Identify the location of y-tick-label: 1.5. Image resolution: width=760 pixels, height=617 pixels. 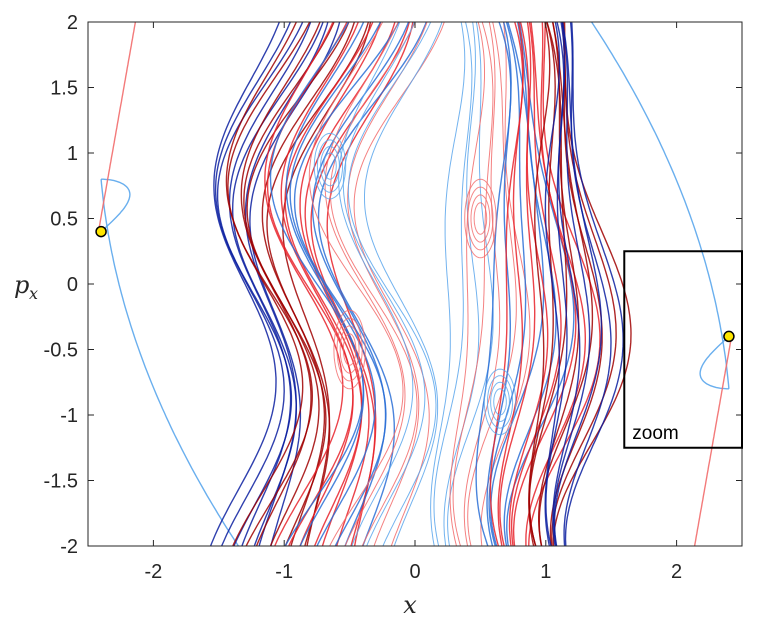
(64, 89).